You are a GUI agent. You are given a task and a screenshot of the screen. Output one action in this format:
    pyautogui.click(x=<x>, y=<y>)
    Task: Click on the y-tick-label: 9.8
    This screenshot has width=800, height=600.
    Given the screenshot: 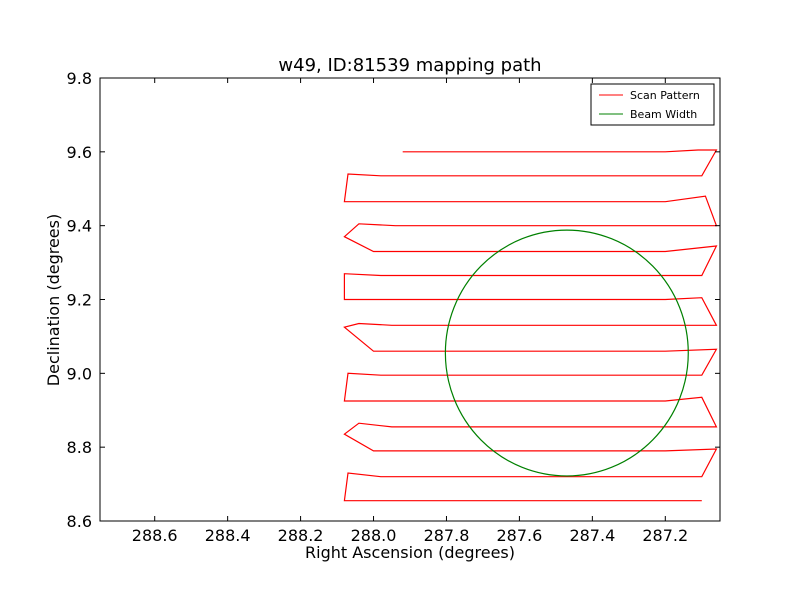 What is the action you would take?
    pyautogui.click(x=79, y=78)
    